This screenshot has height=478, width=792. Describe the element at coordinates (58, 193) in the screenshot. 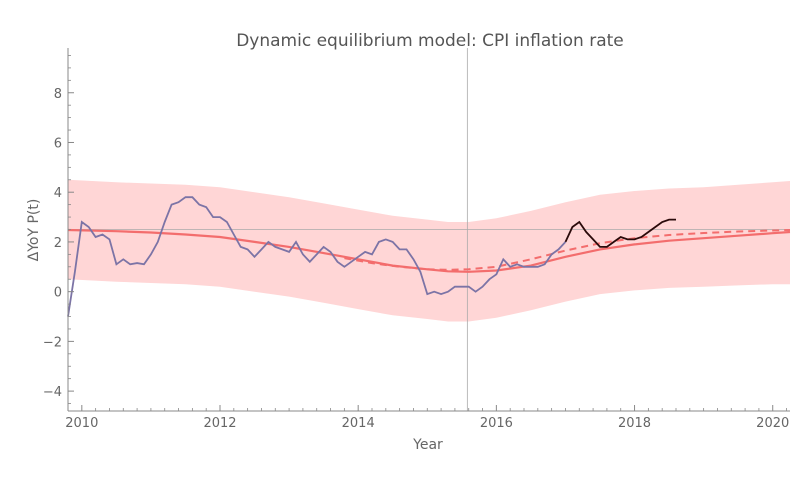

I see `y-tick-label: 4` at that location.